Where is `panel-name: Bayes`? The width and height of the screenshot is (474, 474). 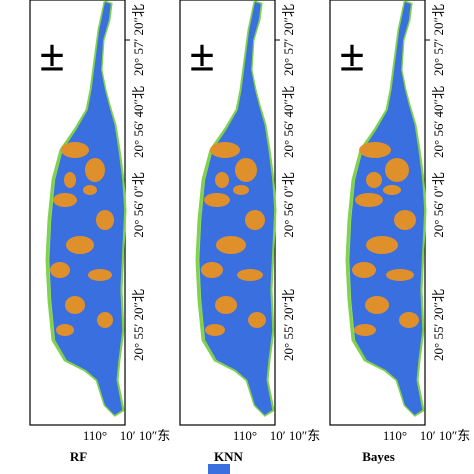
panel-name: Bayes is located at coordinates (378, 456).